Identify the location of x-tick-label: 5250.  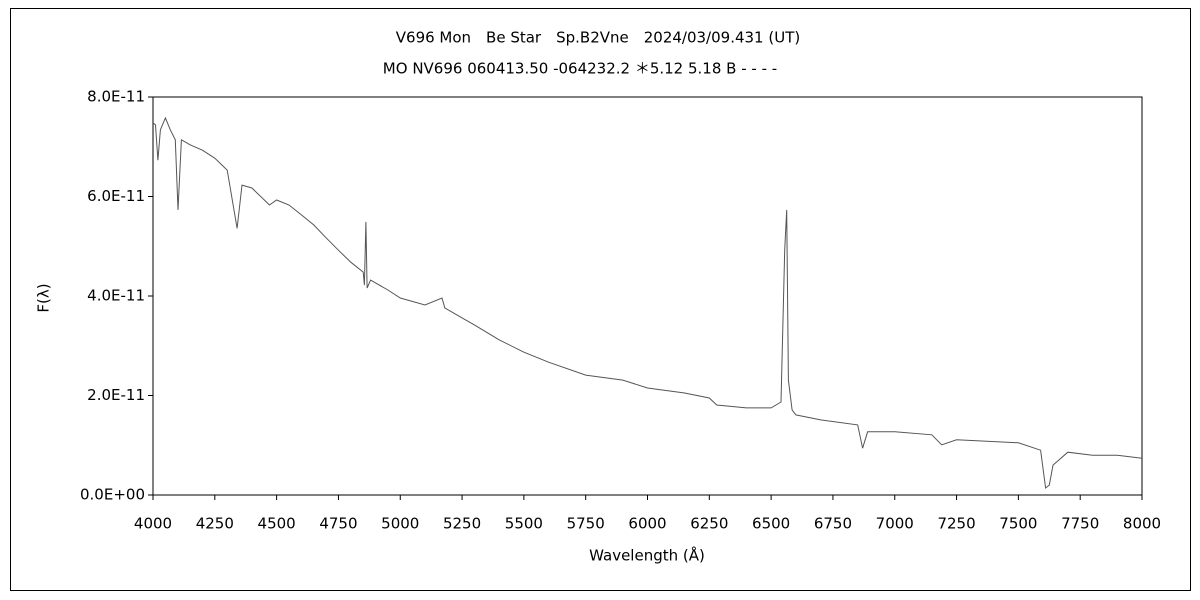
(462, 524).